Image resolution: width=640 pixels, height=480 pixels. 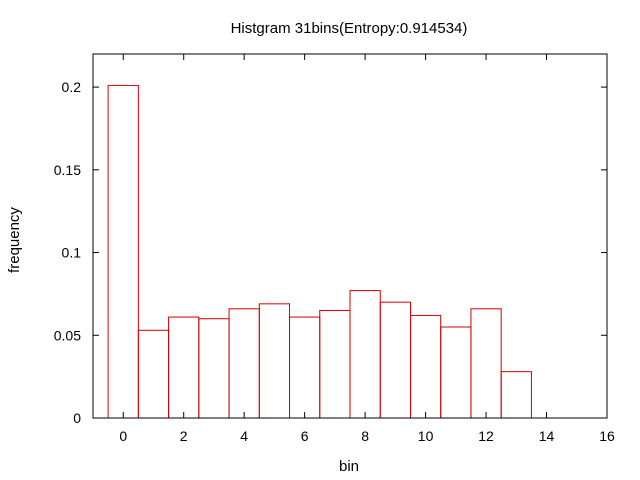 What do you see at coordinates (365, 436) in the screenshot?
I see `x-tick-label: 8` at bounding box center [365, 436].